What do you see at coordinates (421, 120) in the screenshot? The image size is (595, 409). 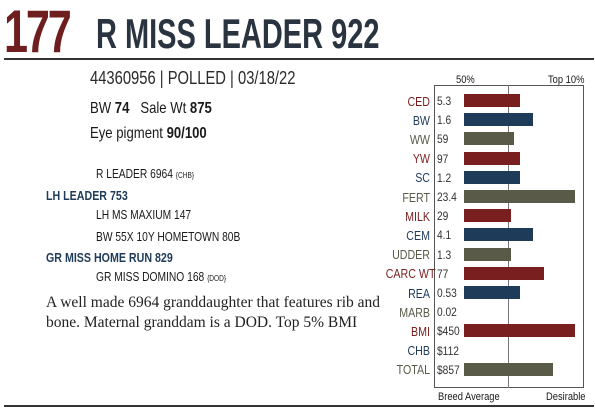 I see `epd-trait-label: BW` at bounding box center [421, 120].